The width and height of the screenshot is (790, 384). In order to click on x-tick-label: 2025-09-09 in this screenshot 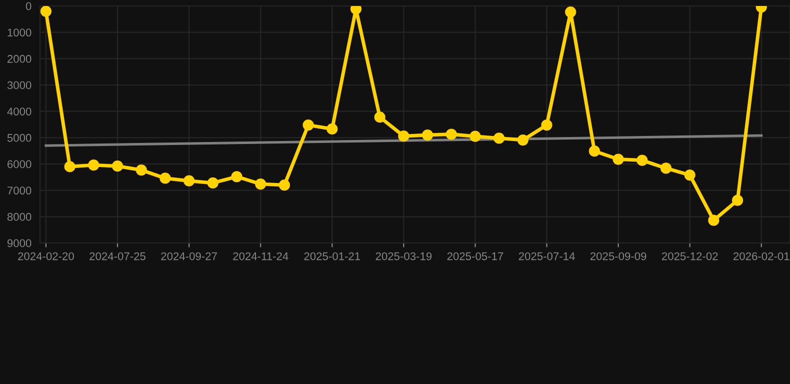, I will do `click(618, 256)`.